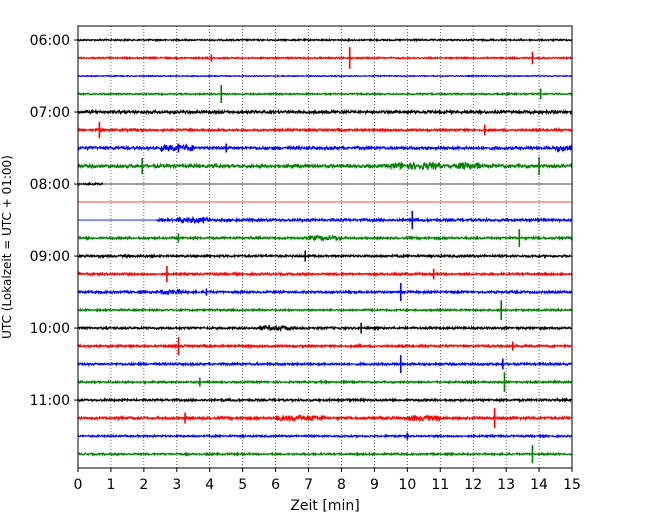 This screenshot has width=650, height=520. What do you see at coordinates (50, 401) in the screenshot?
I see `y-tick-label: 11:00` at bounding box center [50, 401].